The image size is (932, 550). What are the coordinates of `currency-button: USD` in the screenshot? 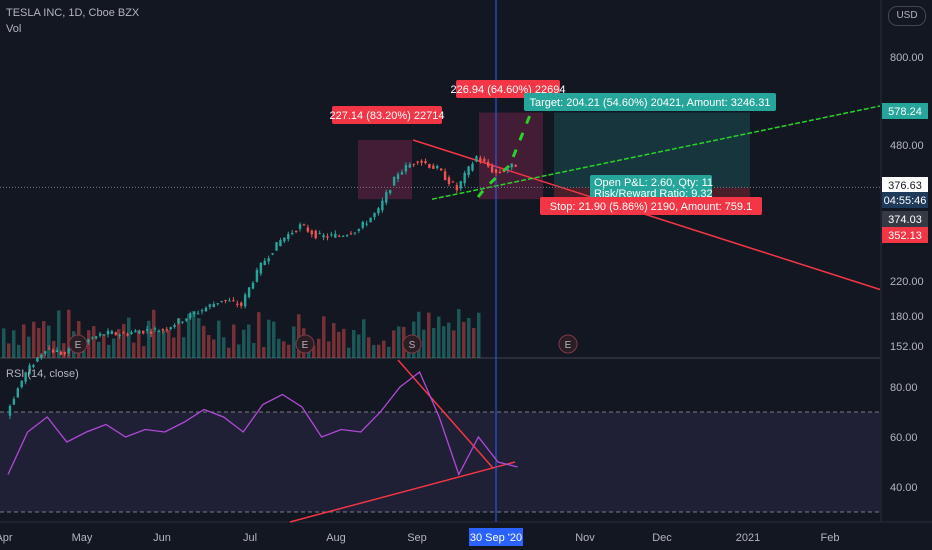 It's located at (907, 16).